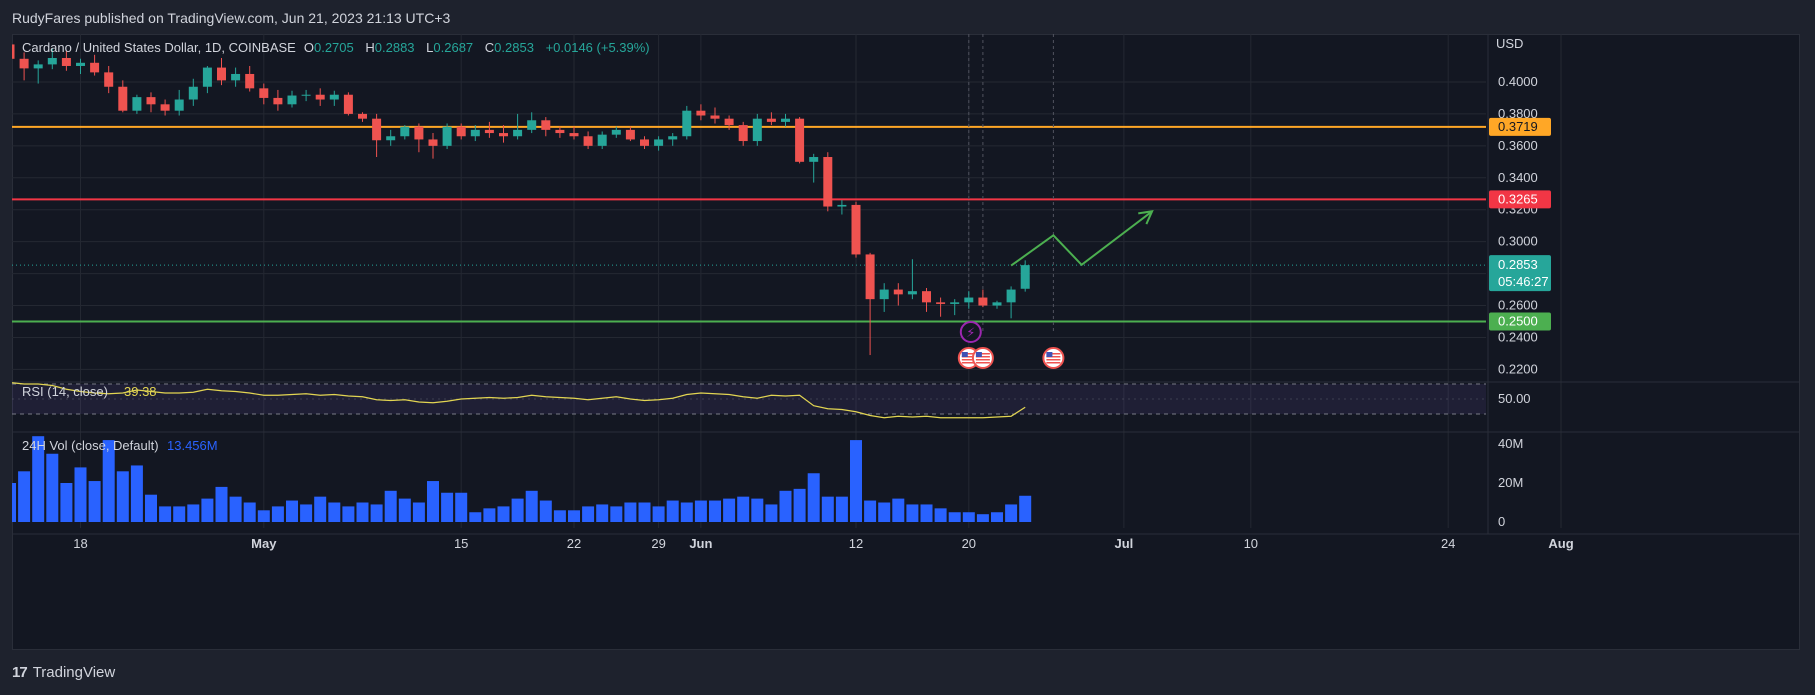 The image size is (1815, 695). I want to click on ohlc-c: 0.2853, so click(514, 47).